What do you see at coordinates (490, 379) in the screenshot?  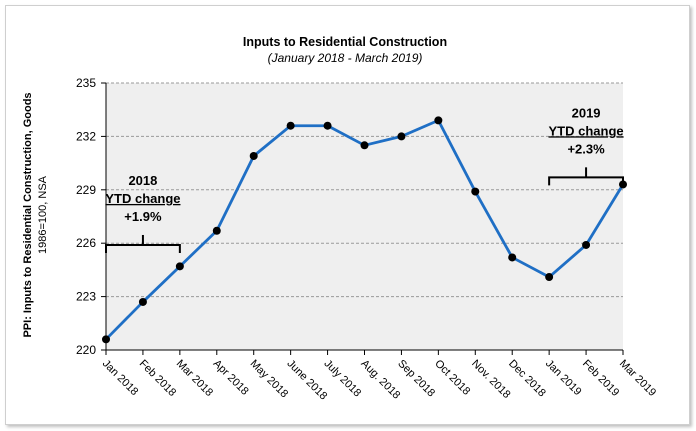 I see `x-tick-label: Nov. 2018` at bounding box center [490, 379].